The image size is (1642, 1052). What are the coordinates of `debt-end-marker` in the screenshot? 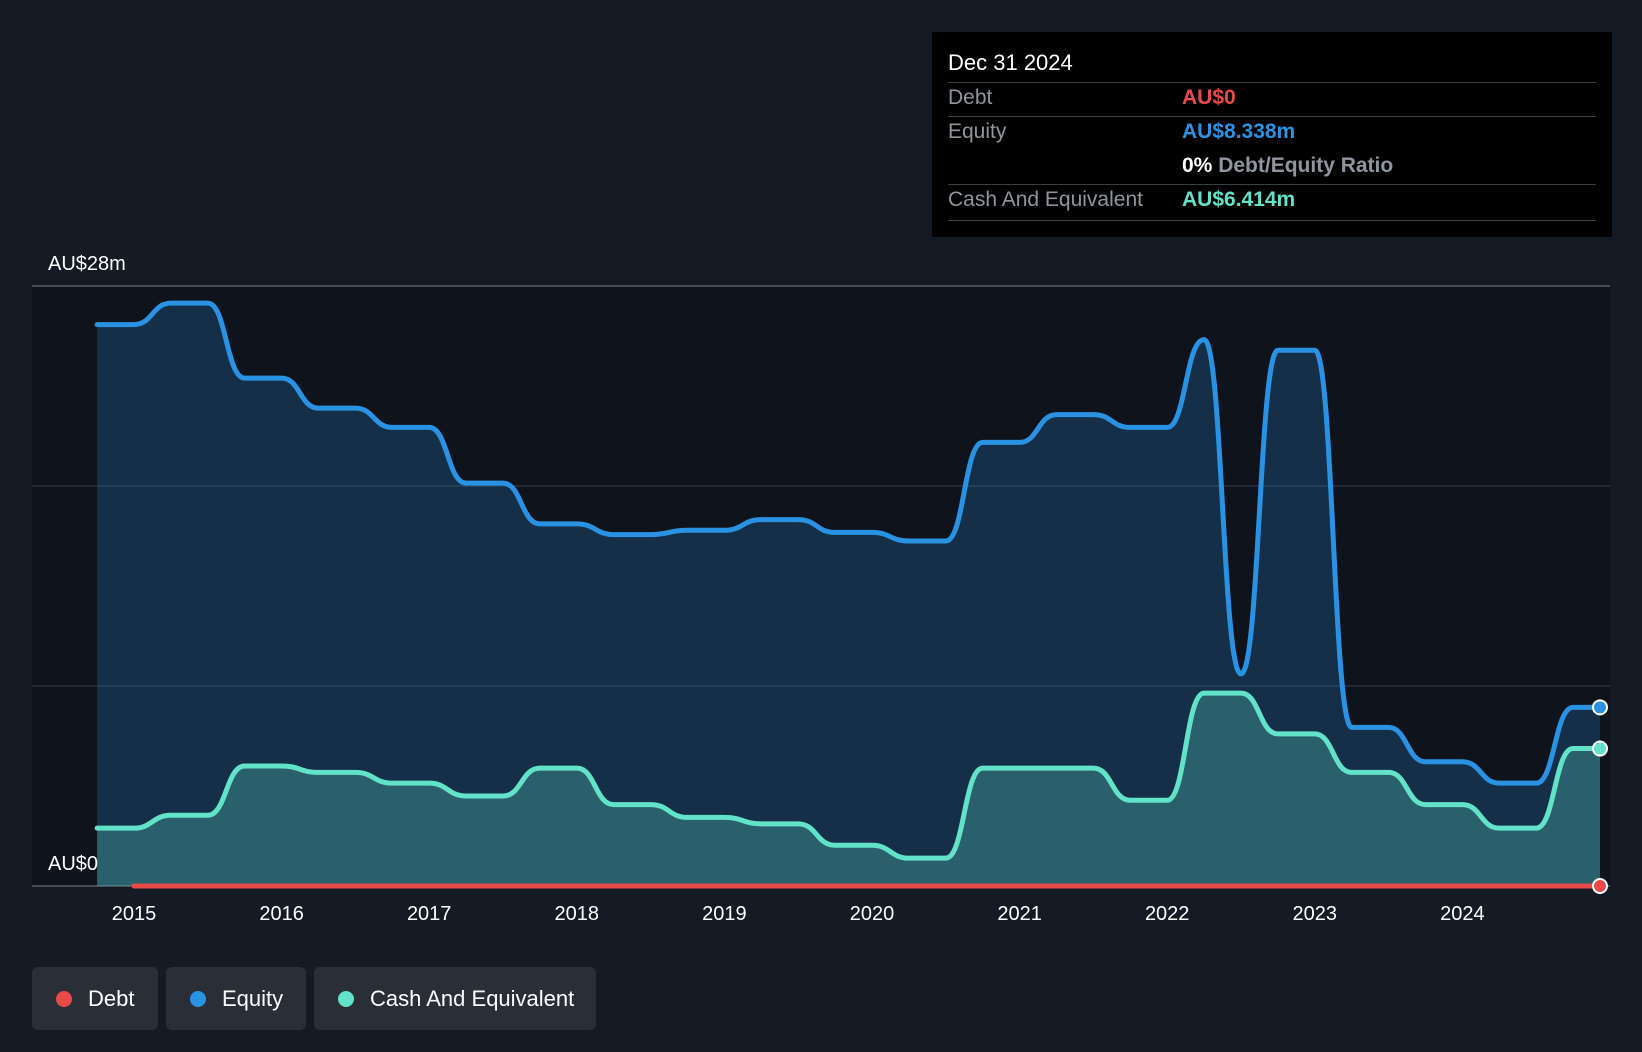 It's located at (1600, 886).